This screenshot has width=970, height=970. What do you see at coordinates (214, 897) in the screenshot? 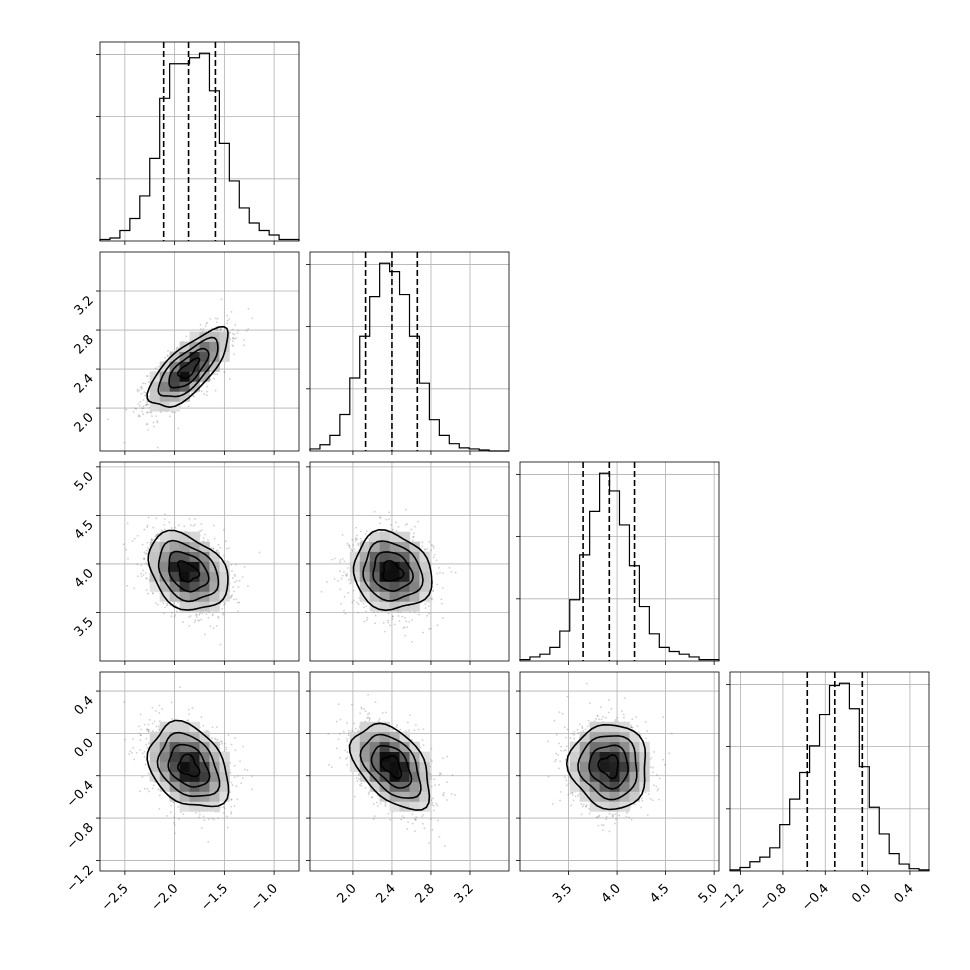
I see `x-tick-label: −1.5` at bounding box center [214, 897].